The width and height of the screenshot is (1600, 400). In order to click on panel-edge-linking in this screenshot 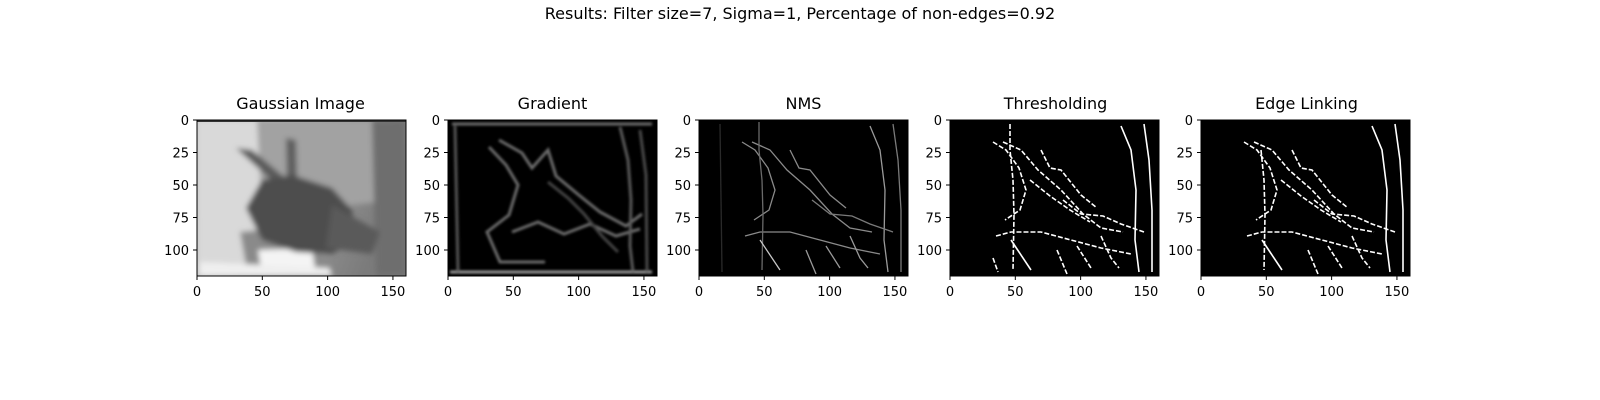, I will do `click(1305, 198)`.